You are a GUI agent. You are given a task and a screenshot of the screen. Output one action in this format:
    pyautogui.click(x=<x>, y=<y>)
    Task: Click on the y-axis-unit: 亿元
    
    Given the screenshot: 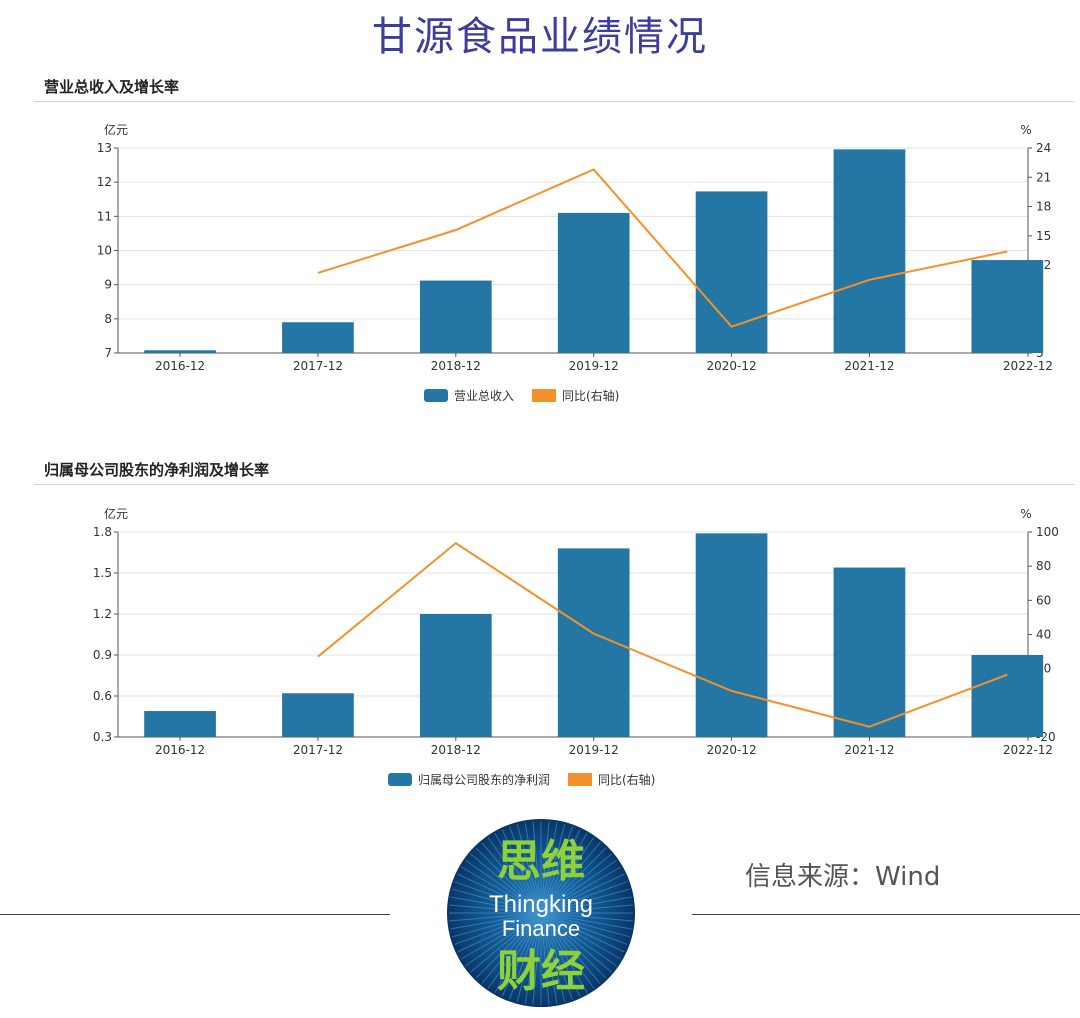 What is the action you would take?
    pyautogui.click(x=116, y=129)
    